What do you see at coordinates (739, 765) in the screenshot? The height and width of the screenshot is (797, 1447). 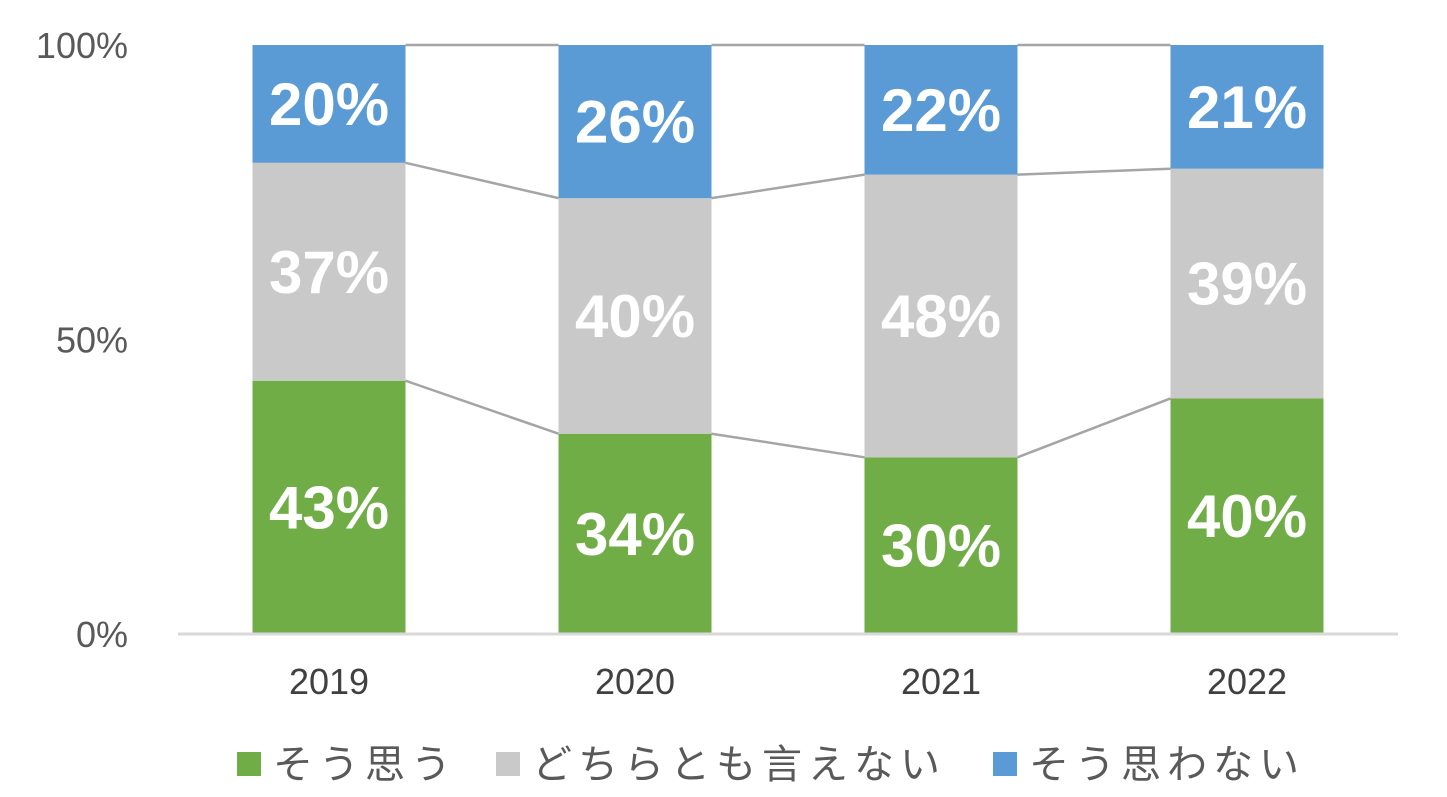 I see `legend-label: どちらとも言えない` at bounding box center [739, 765].